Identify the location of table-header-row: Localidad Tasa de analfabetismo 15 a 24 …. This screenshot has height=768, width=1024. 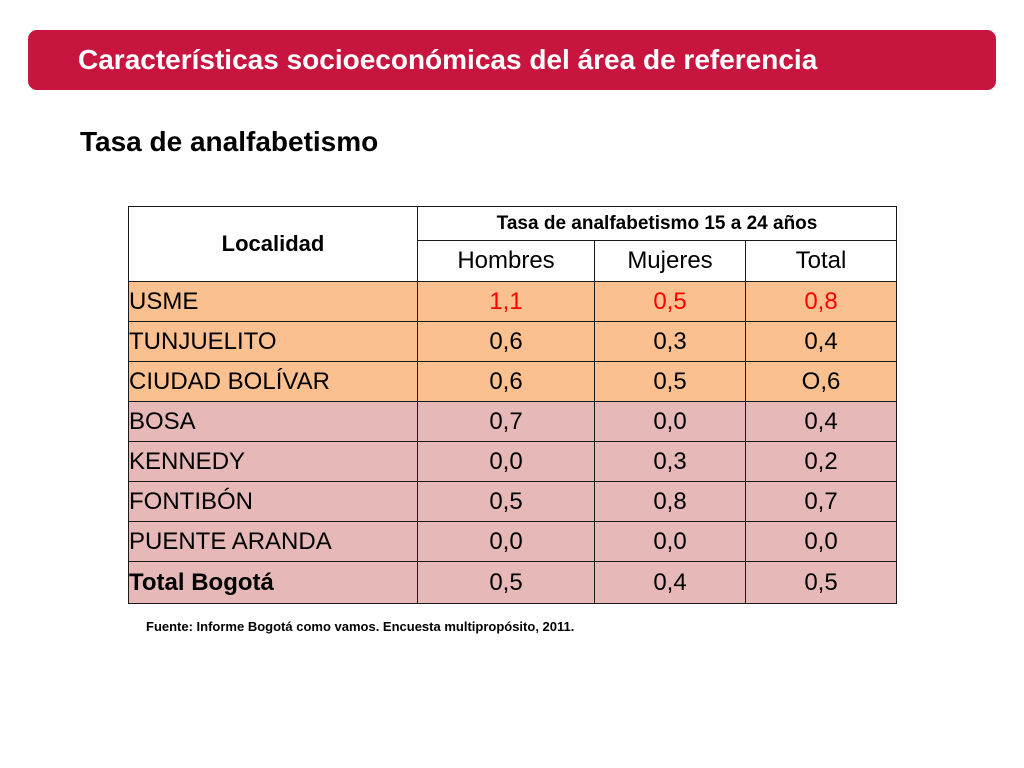
(513, 244).